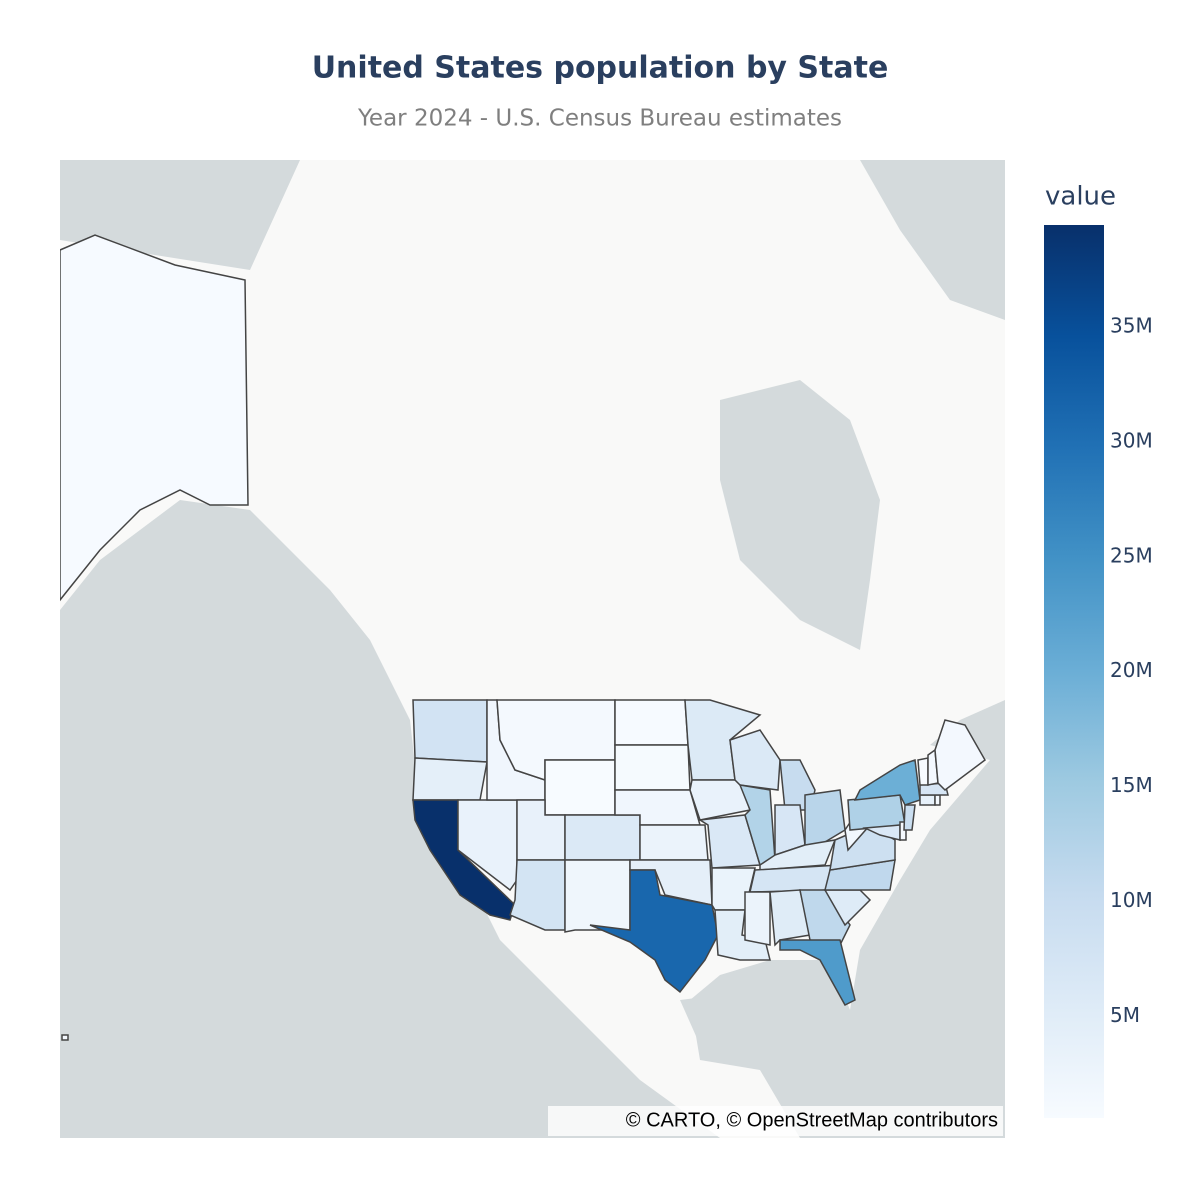 Image resolution: width=1200 pixels, height=1204 pixels. What do you see at coordinates (599, 119) in the screenshot?
I see `chart-subtitle: Year 2024 - U.S. Census Bureau estimates` at bounding box center [599, 119].